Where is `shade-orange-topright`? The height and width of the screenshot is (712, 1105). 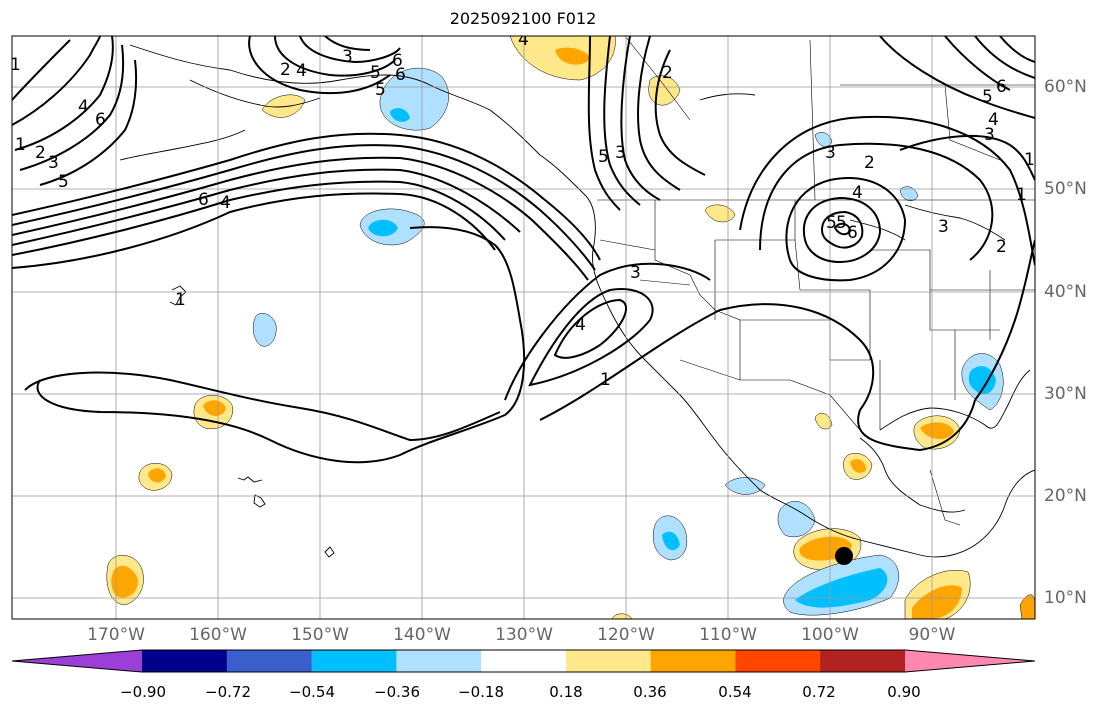
shade-orange-topright is located at coordinates (572, 56).